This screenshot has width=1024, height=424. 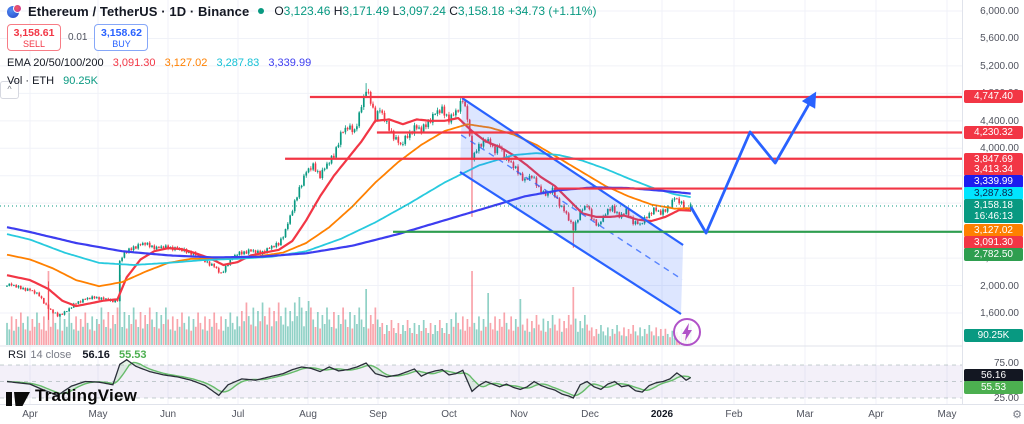 I want to click on descending-channel-fill, so click(x=572, y=206).